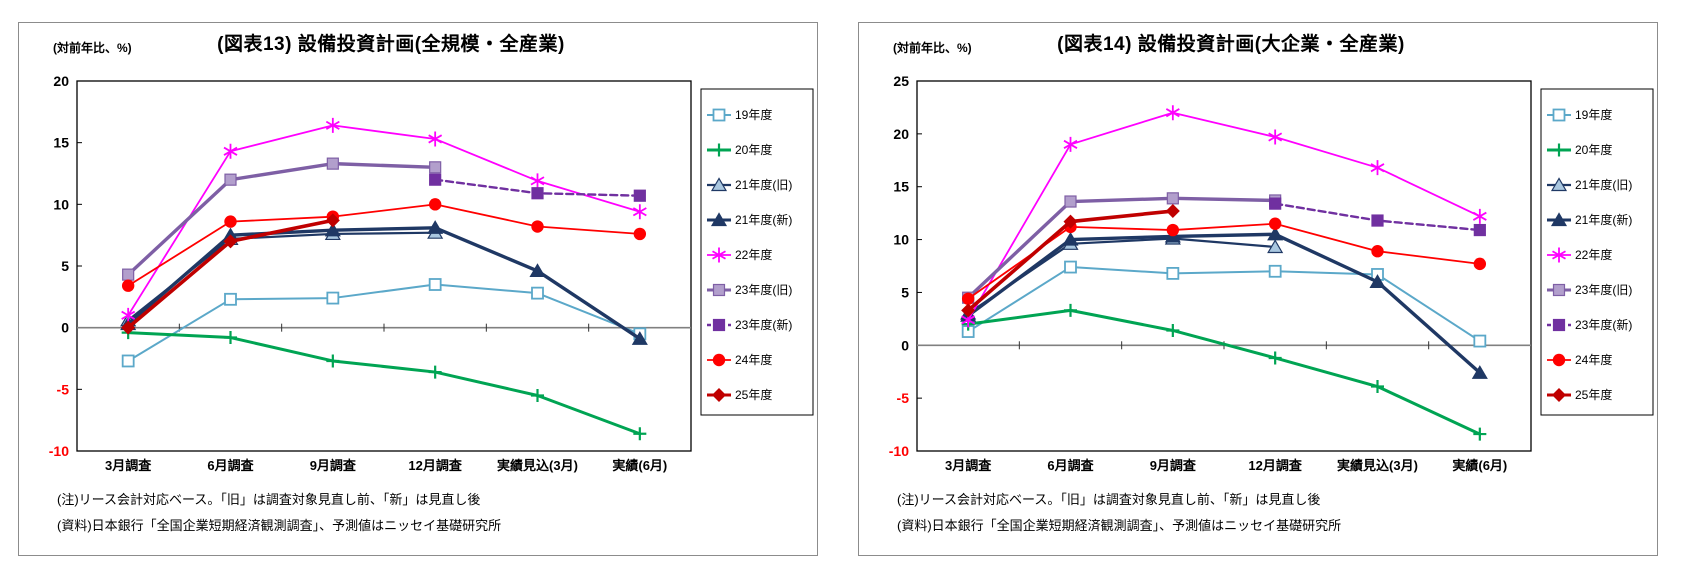  What do you see at coordinates (1579, 149) in the screenshot?
I see `legend-item-2: 20年度` at bounding box center [1579, 149].